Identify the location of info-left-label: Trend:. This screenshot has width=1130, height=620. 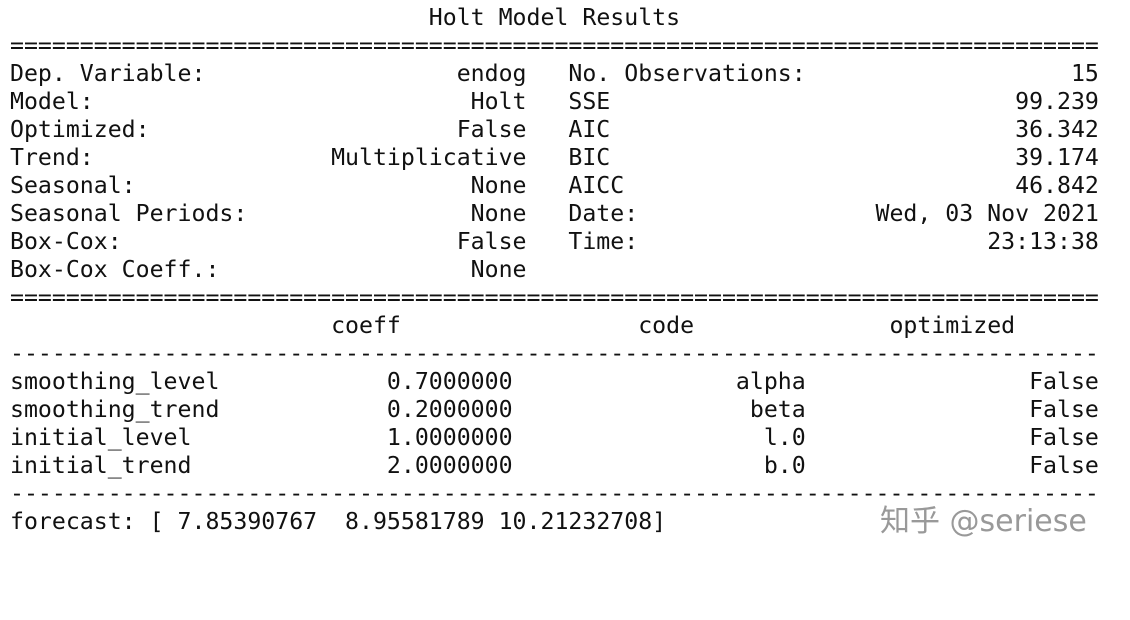
(52, 157).